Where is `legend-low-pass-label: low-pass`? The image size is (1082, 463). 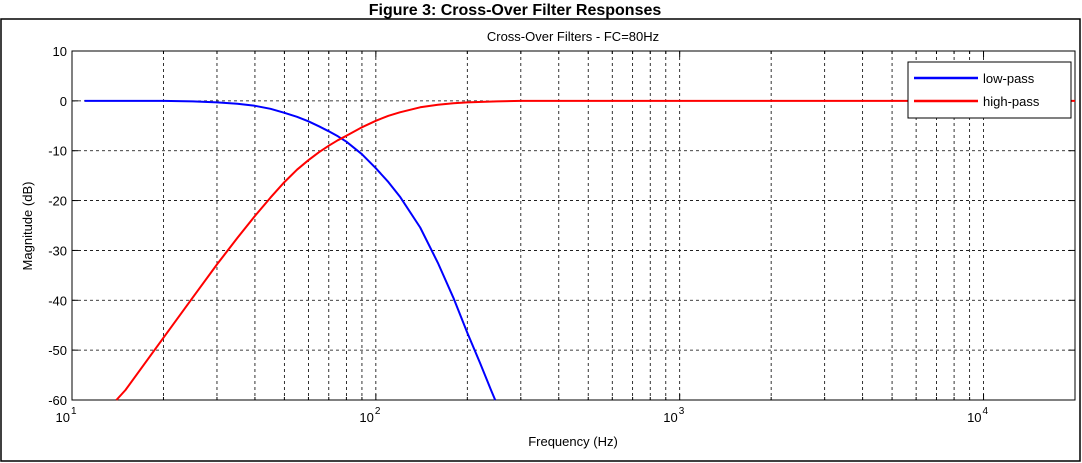 legend-low-pass-label: low-pass is located at coordinates (1009, 78).